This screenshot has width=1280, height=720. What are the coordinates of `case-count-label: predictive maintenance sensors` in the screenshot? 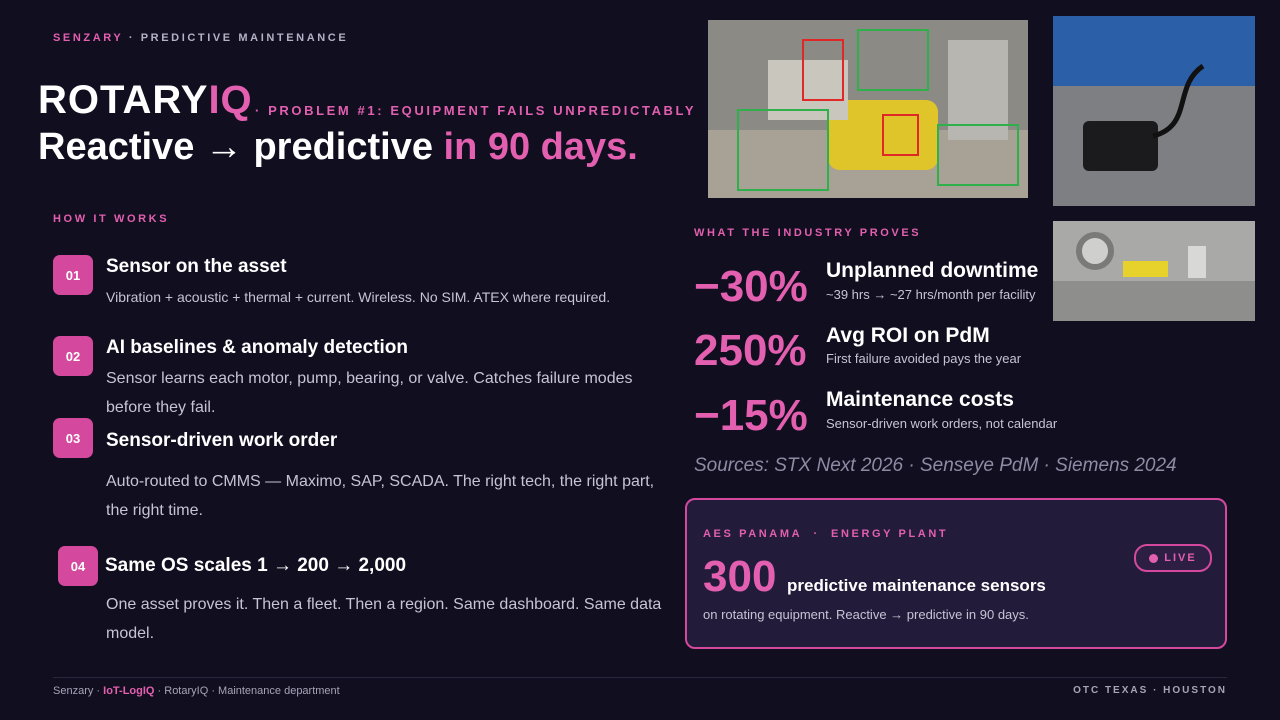 It's located at (916, 585).